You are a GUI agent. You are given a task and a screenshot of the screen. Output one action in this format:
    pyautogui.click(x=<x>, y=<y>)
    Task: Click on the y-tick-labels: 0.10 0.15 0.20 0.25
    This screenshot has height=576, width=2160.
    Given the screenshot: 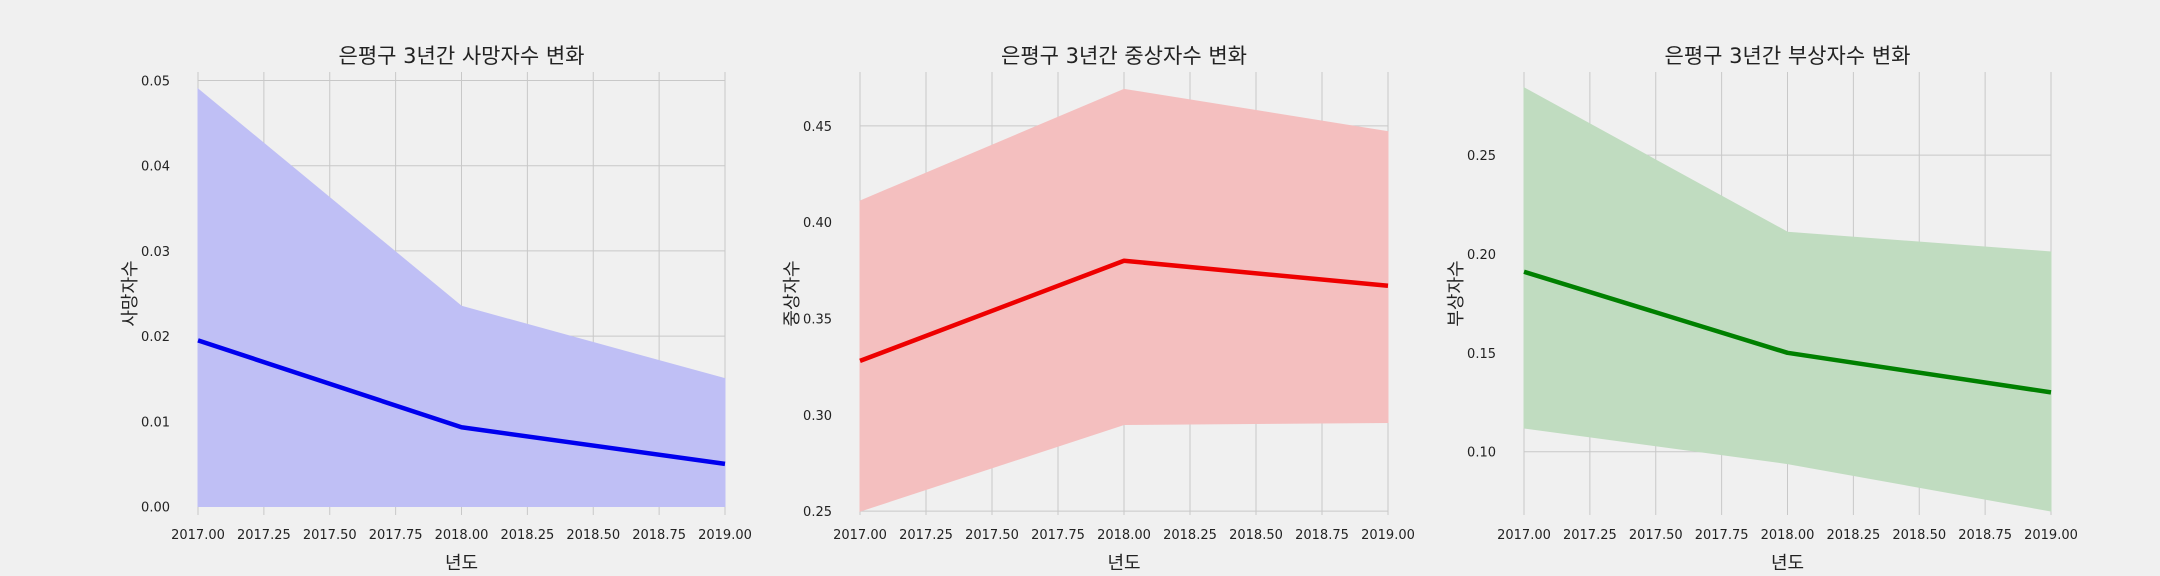 What is the action you would take?
    pyautogui.click(x=1481, y=305)
    